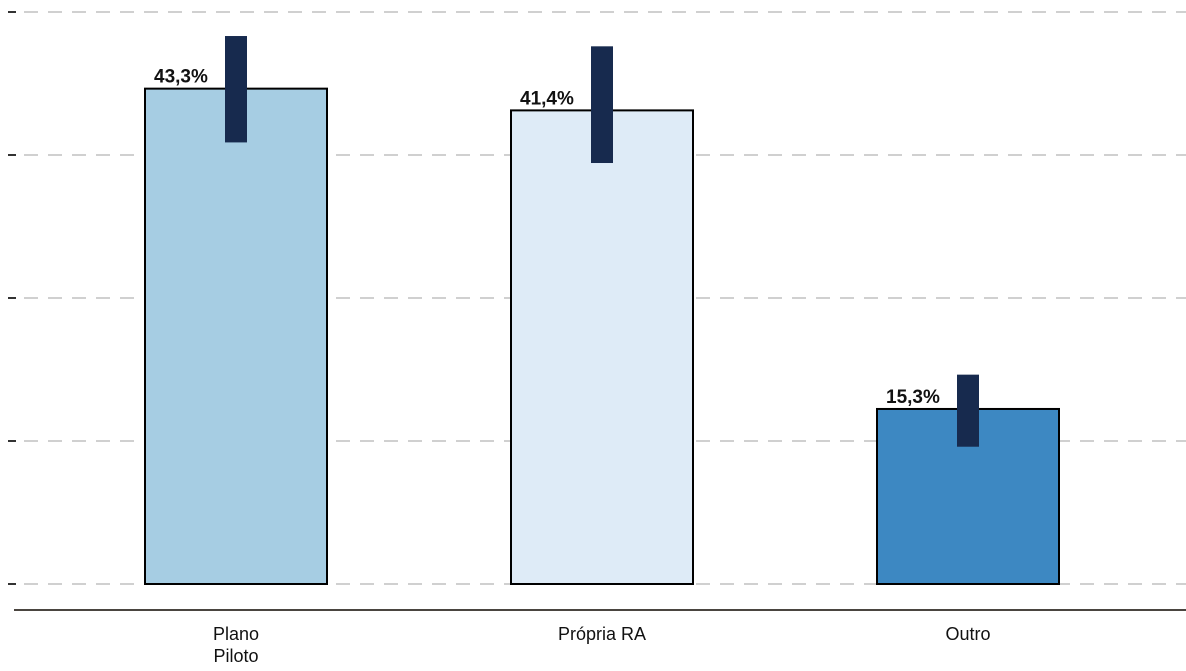 The width and height of the screenshot is (1186, 671). I want to click on value-label-1: 41,4%, so click(547, 98).